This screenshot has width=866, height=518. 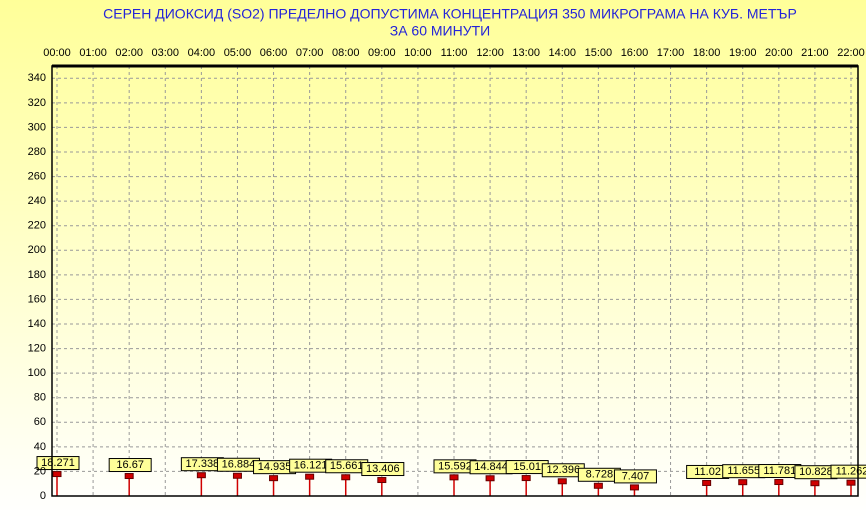 I want to click on y-tick-label: 280, so click(x=37, y=152).